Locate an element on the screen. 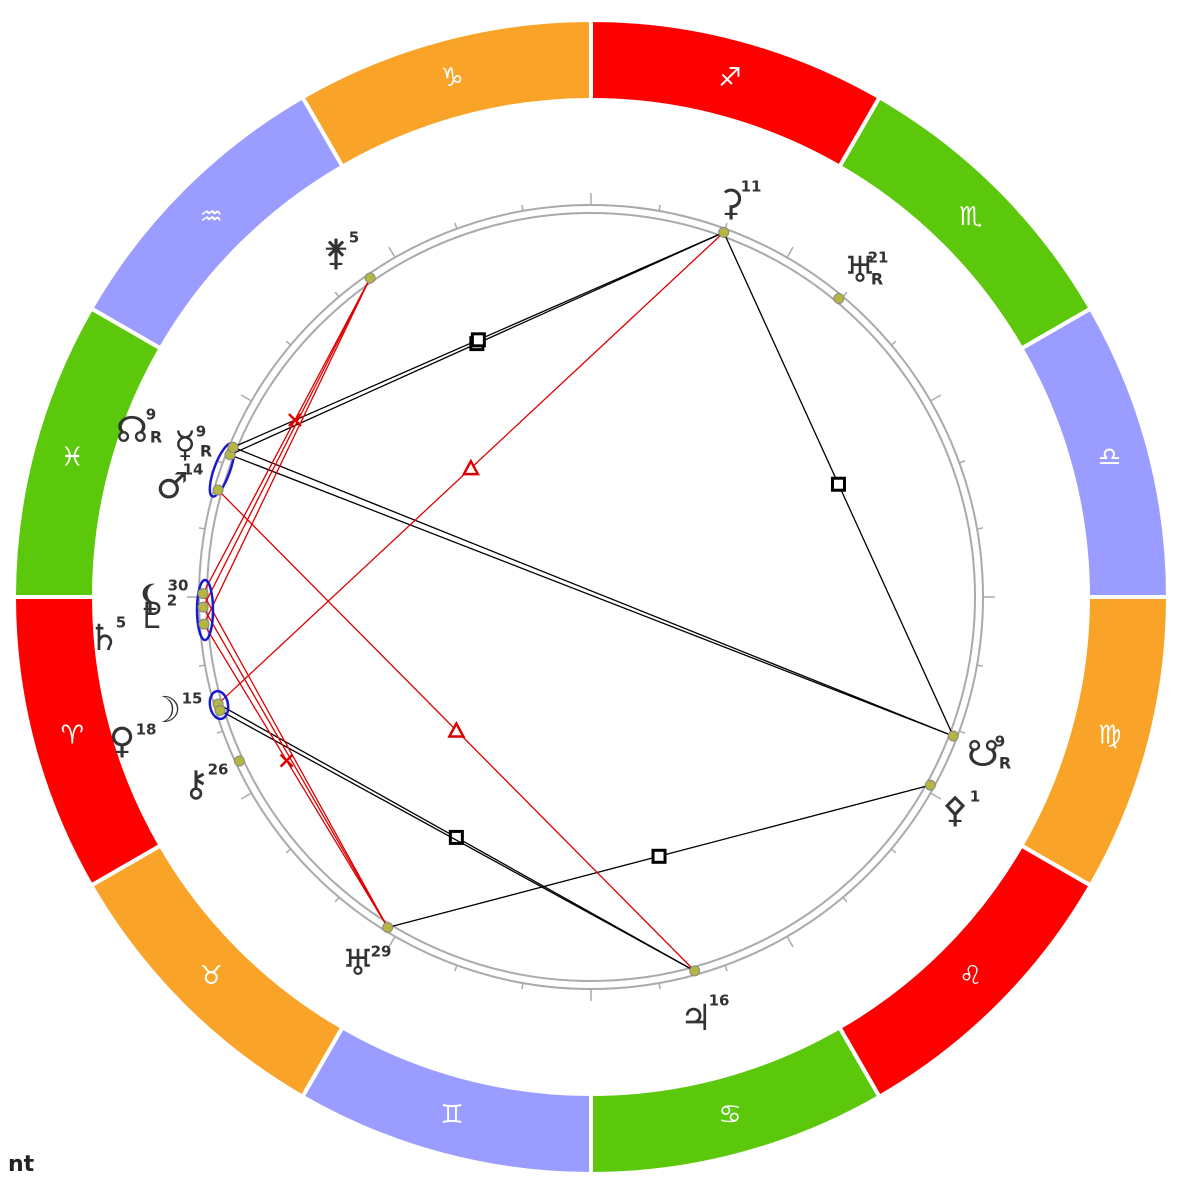 The height and width of the screenshot is (1200, 1180). sign-glyph: ♊︎ is located at coordinates (451, 1115).